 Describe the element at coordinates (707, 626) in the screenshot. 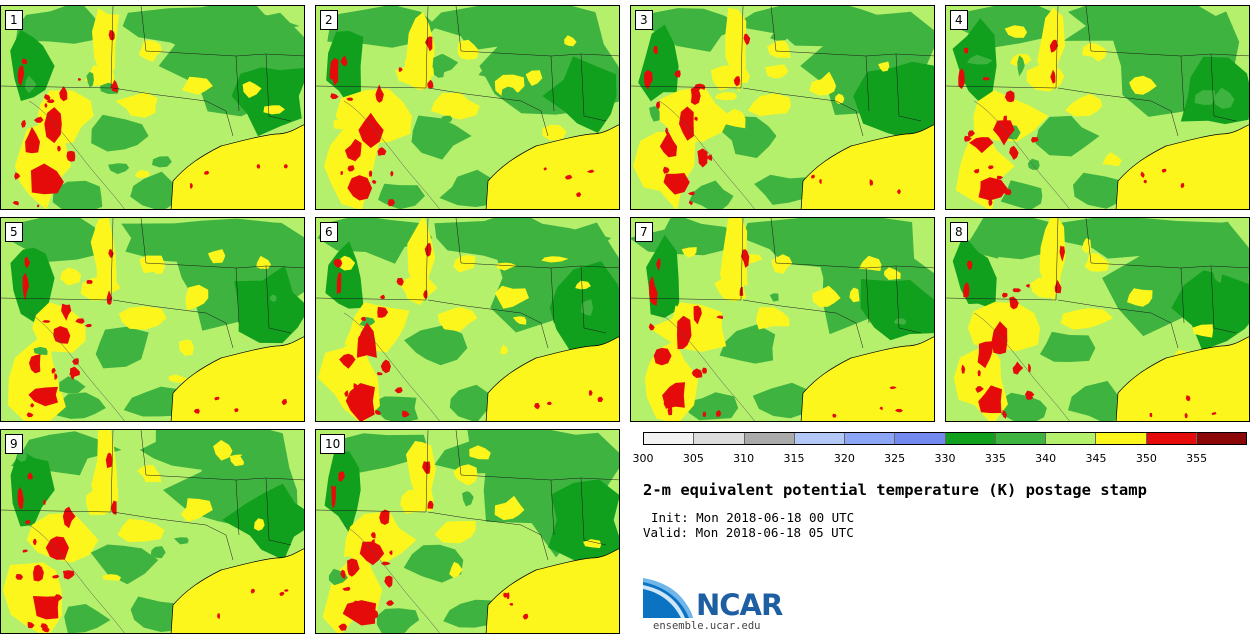

I see `logo-url: ensemble.ucar.edu` at that location.